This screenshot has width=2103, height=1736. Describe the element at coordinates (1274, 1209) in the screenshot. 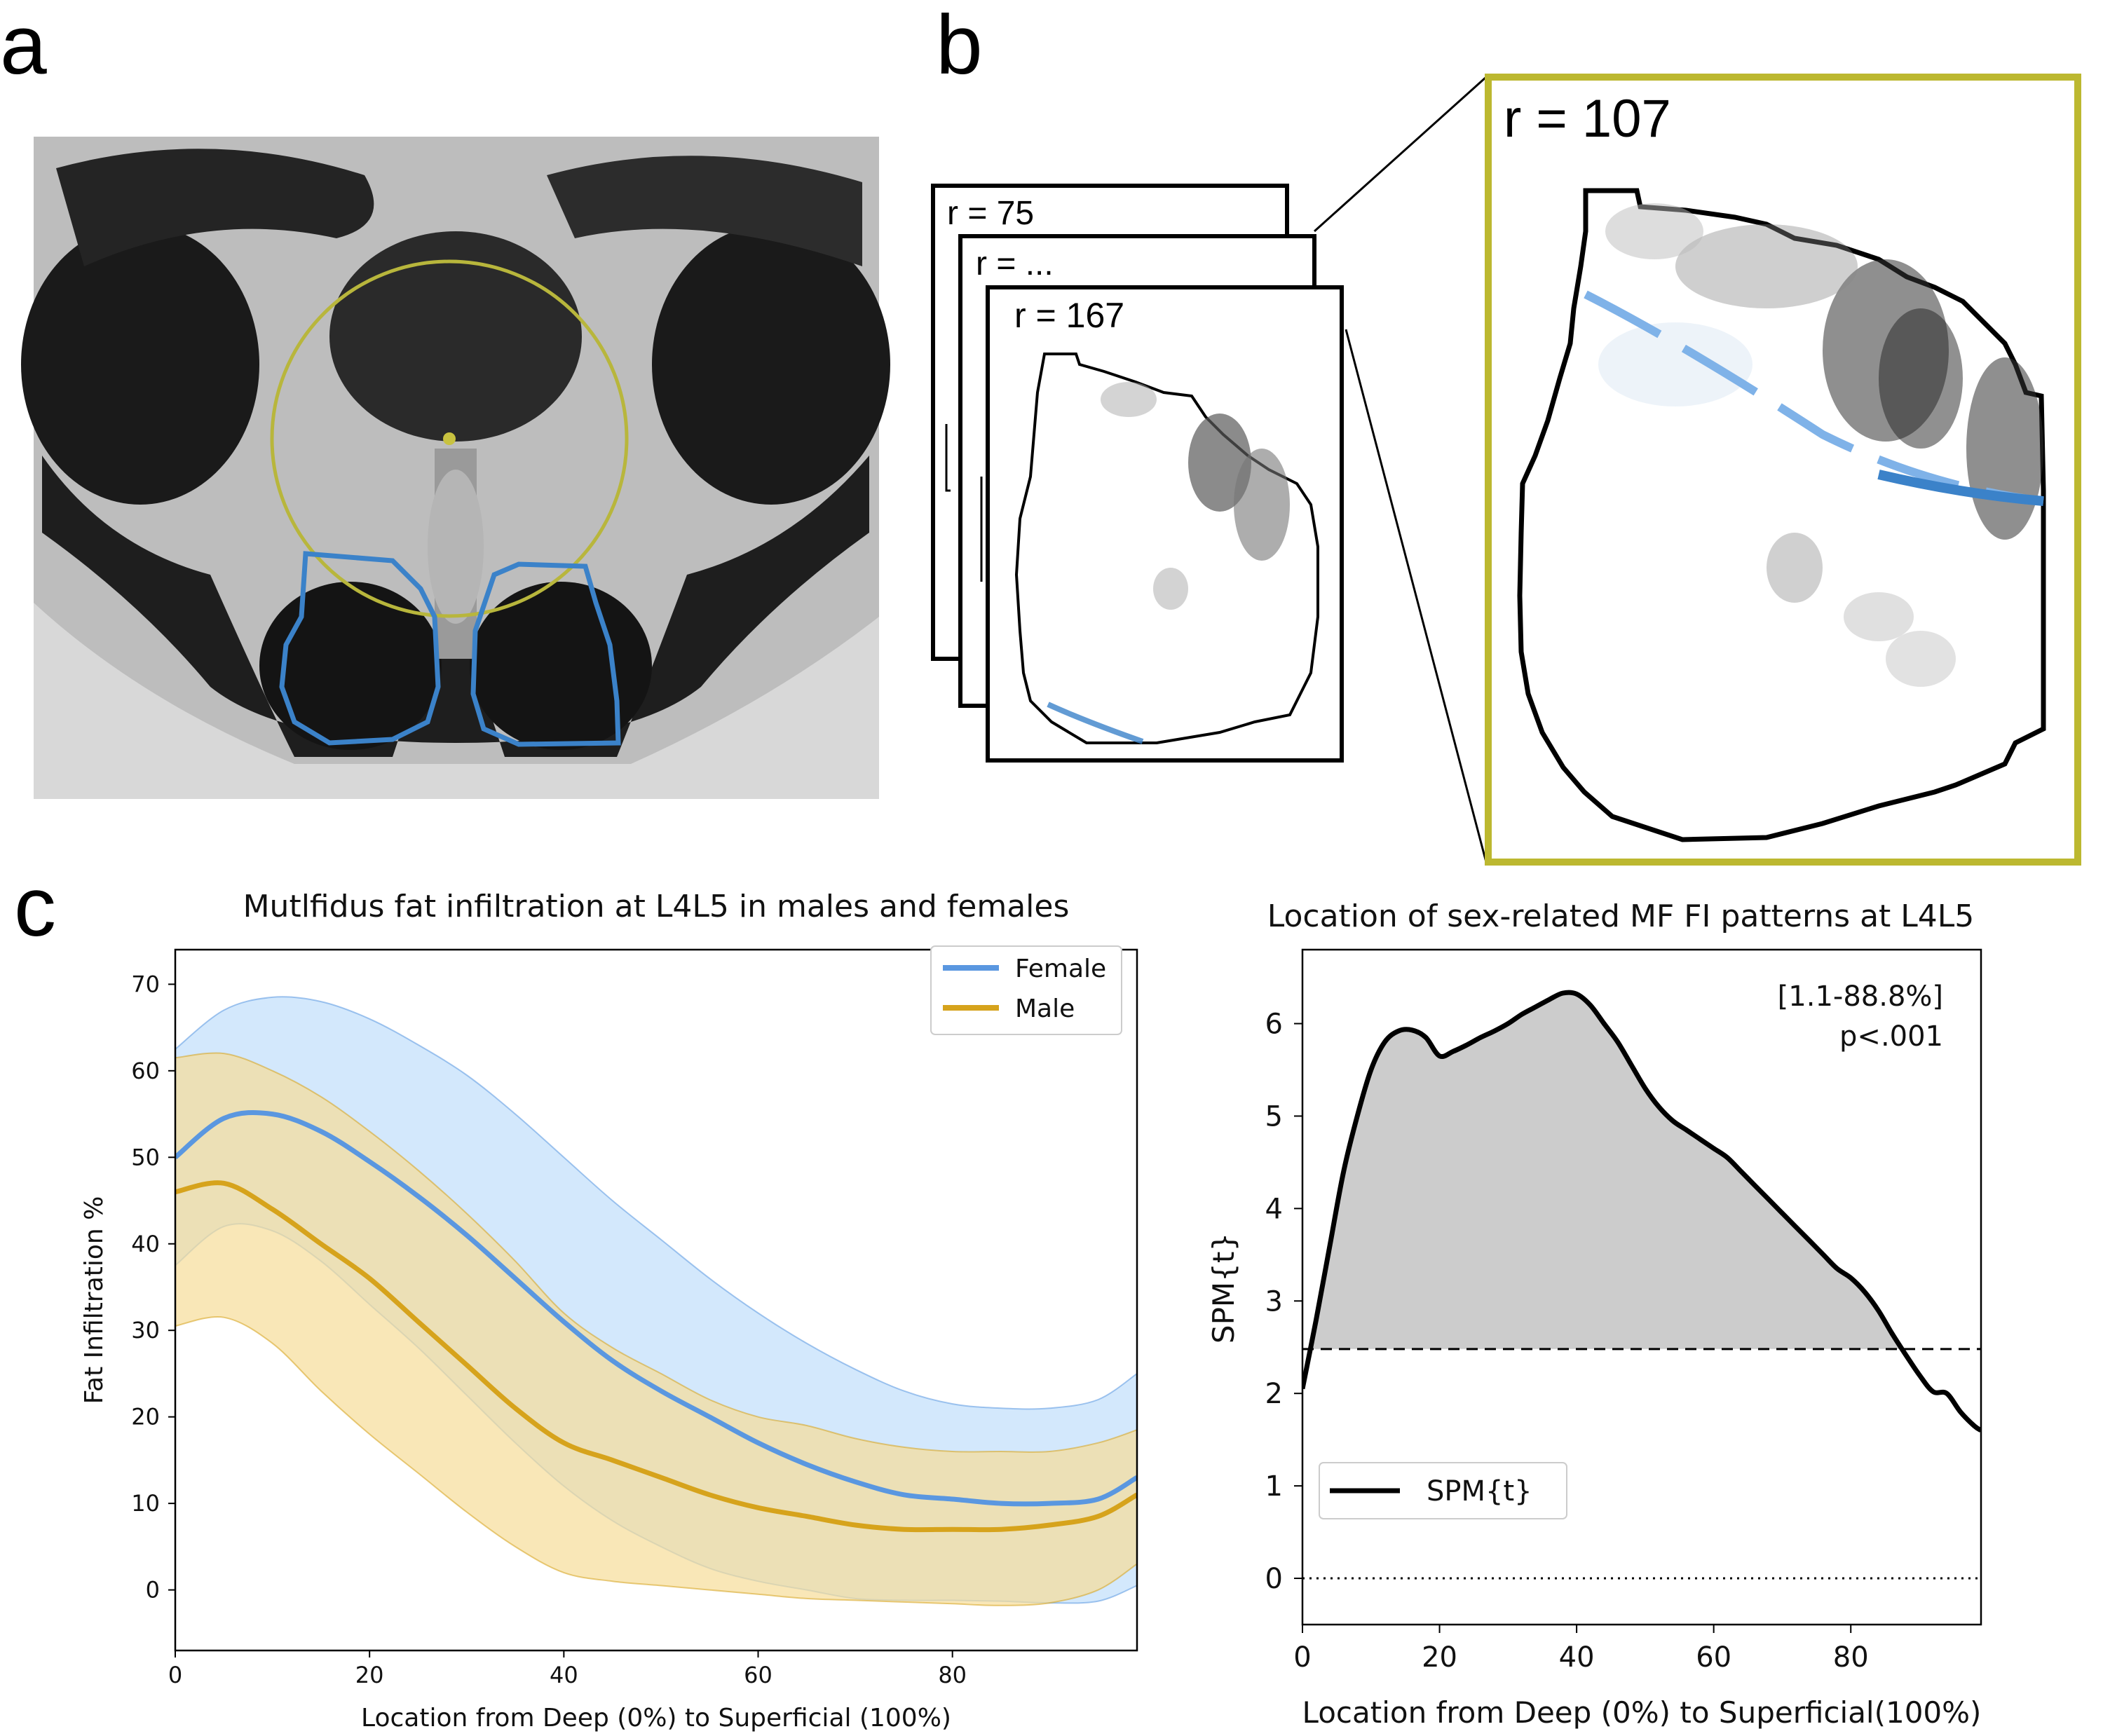

I see `c2-ytick-label: 4` at that location.